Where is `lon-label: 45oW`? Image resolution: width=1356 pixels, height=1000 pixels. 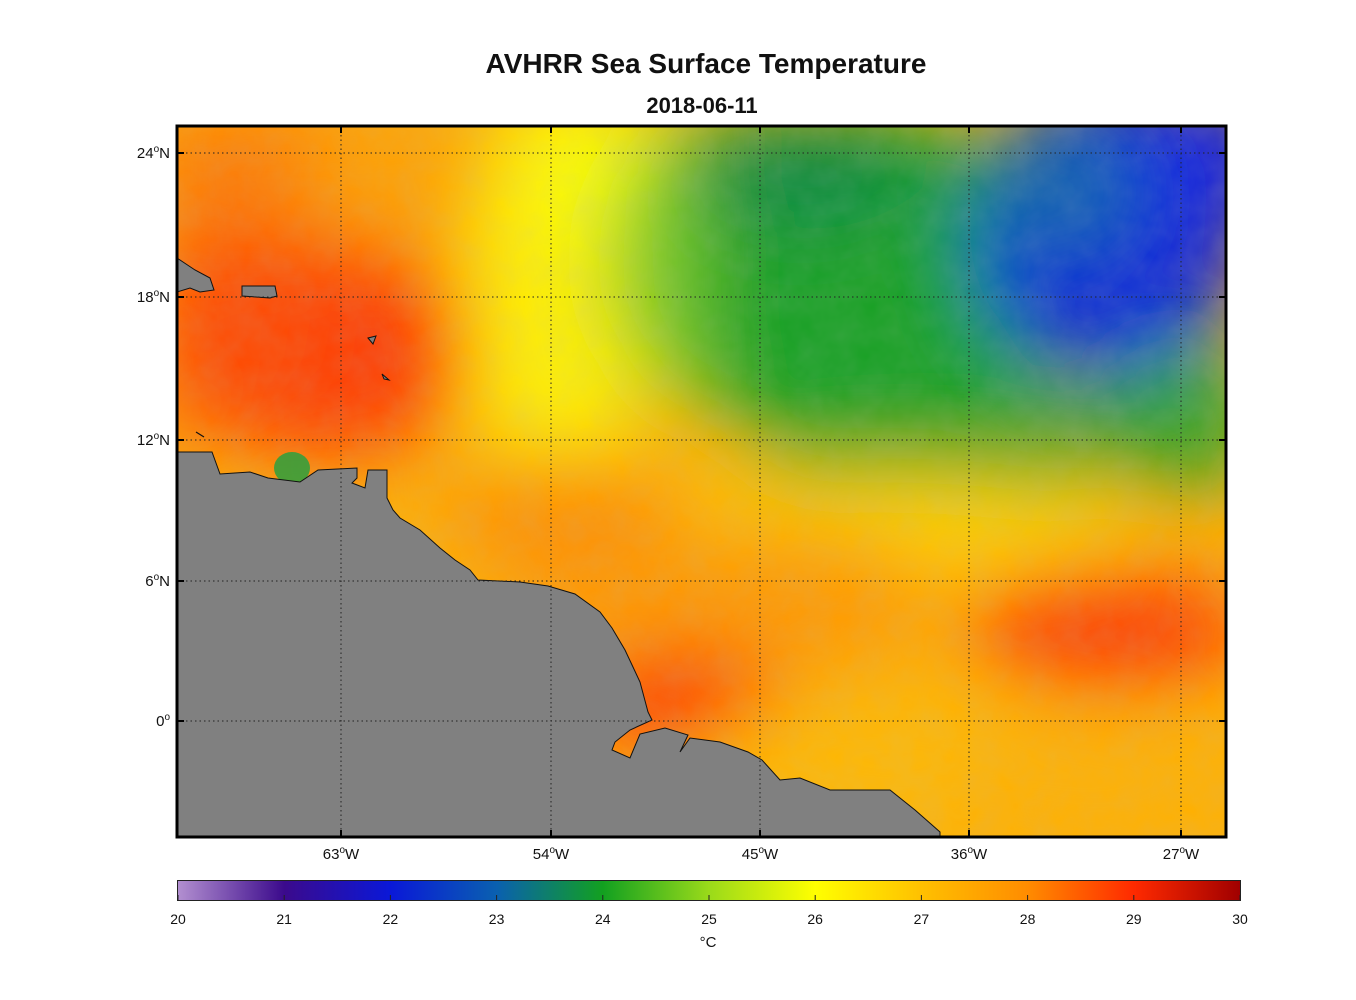 lon-label: 45oW is located at coordinates (760, 854).